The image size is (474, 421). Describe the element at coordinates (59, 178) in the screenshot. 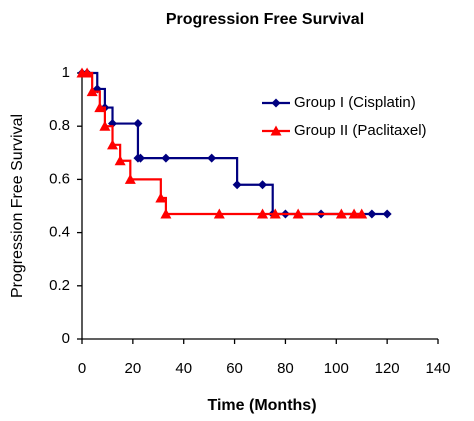

I see `y-tick-label: 0.6` at that location.